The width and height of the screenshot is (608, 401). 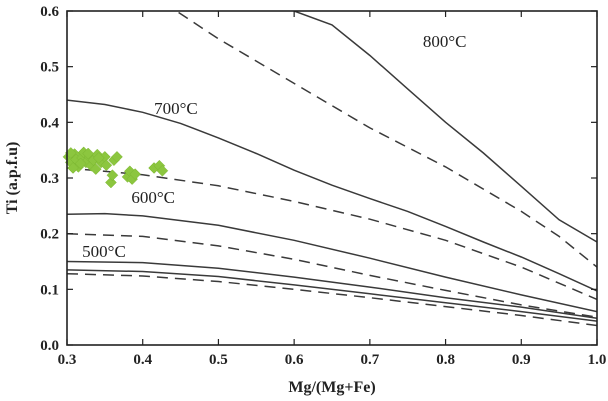 I want to click on y-tick-label: 0.4, so click(x=49, y=123).